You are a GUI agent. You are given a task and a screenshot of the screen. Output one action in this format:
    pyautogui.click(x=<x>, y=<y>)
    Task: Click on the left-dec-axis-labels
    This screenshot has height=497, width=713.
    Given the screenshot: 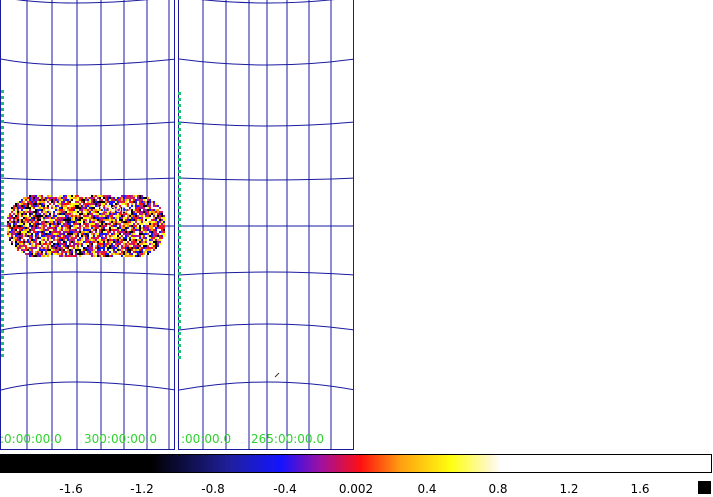 What is the action you would take?
    pyautogui.click(x=2, y=225)
    